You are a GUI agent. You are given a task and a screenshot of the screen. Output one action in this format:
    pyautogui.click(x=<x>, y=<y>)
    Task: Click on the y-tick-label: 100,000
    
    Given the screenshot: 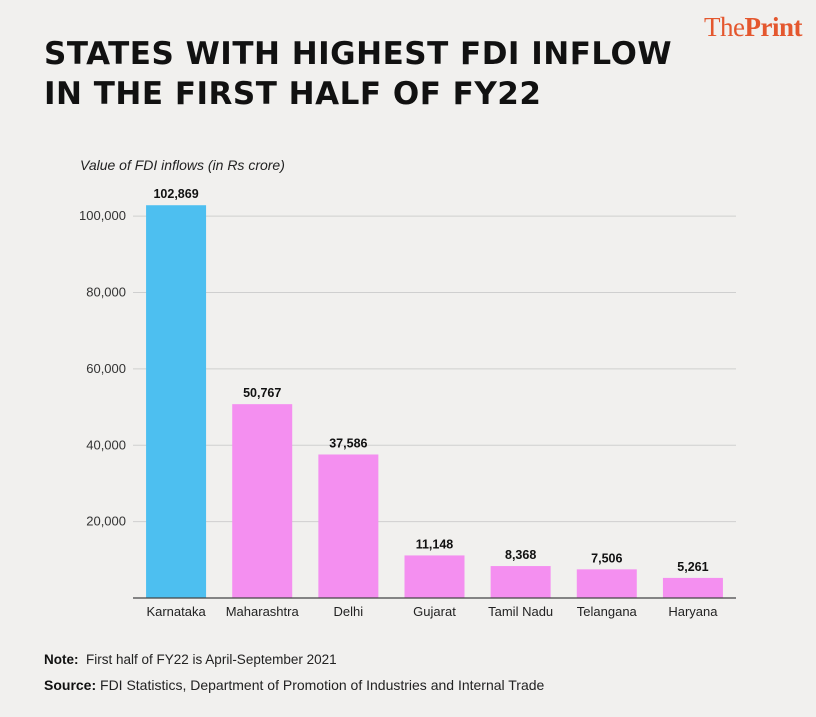 What is the action you would take?
    pyautogui.click(x=102, y=215)
    